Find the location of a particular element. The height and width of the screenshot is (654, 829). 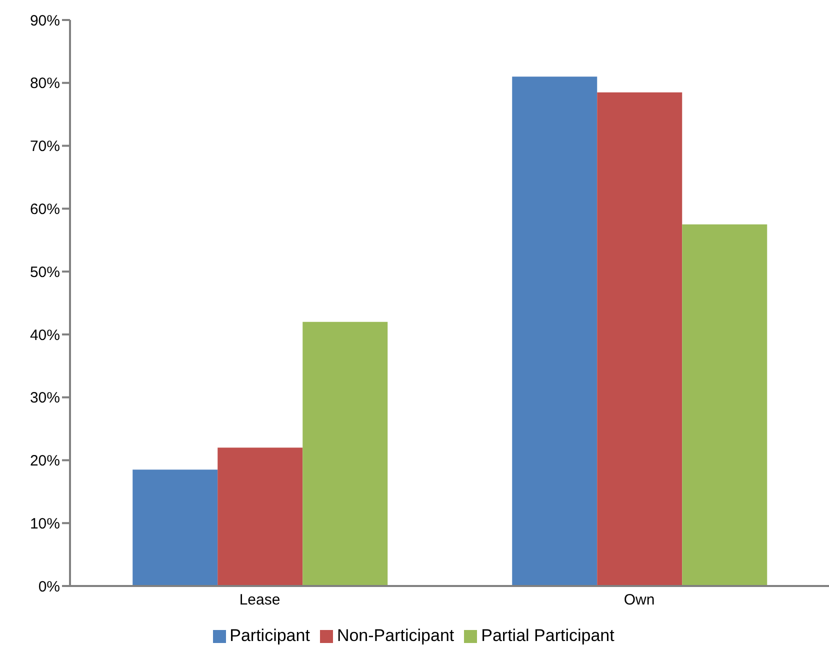

y-tick-label: 70% is located at coordinates (45, 147).